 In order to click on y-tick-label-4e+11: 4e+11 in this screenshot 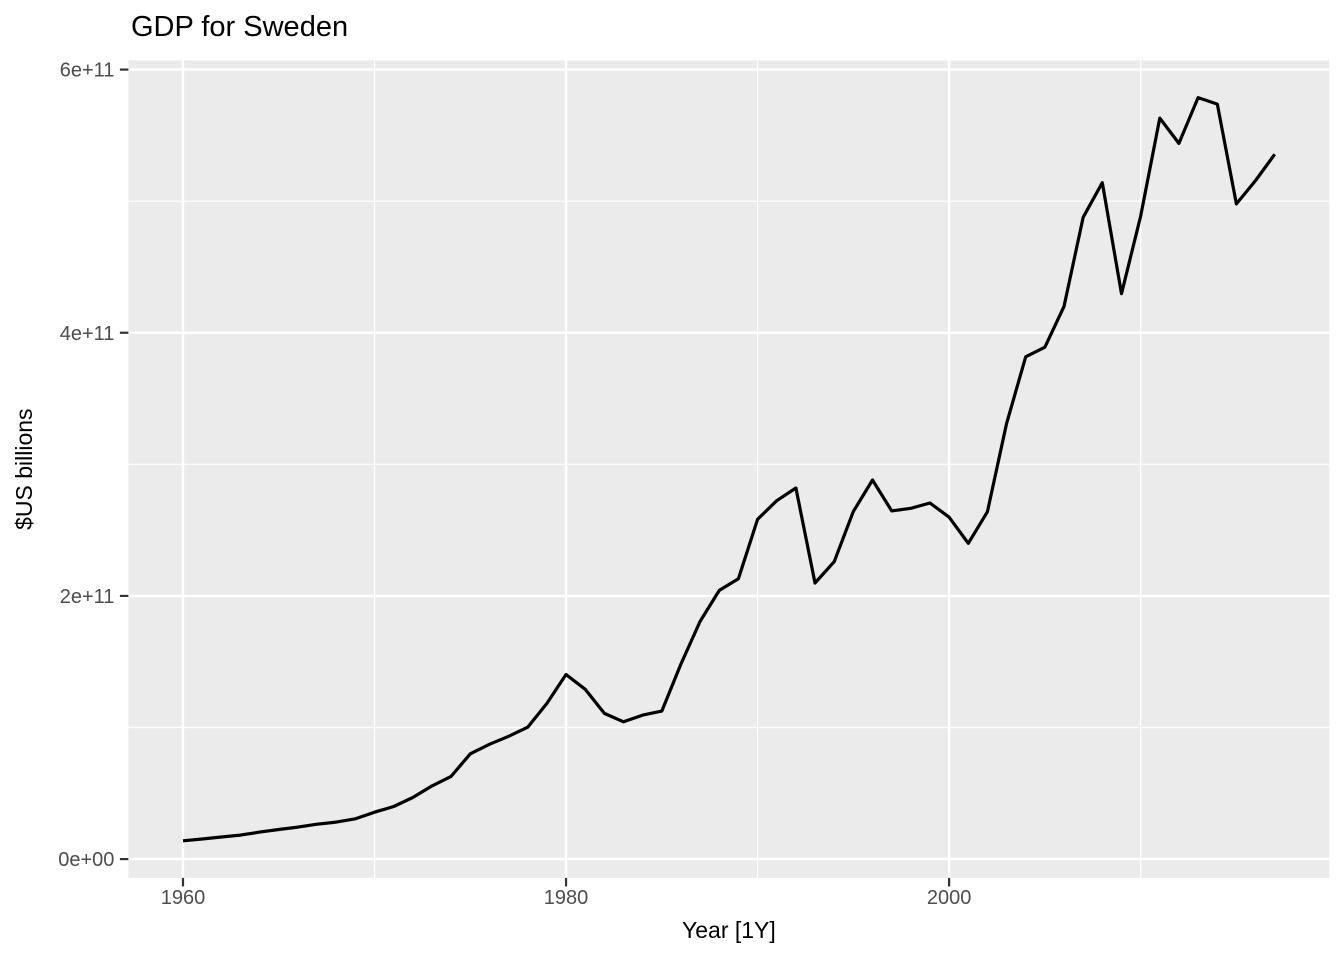, I will do `click(87, 334)`.